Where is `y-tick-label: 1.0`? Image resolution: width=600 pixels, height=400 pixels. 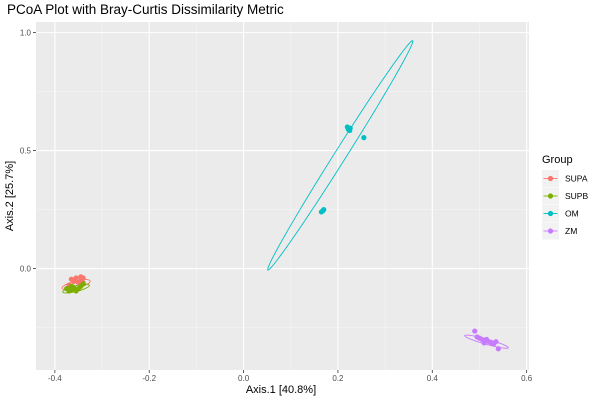
y-tick-label: 1.0 is located at coordinates (26, 33).